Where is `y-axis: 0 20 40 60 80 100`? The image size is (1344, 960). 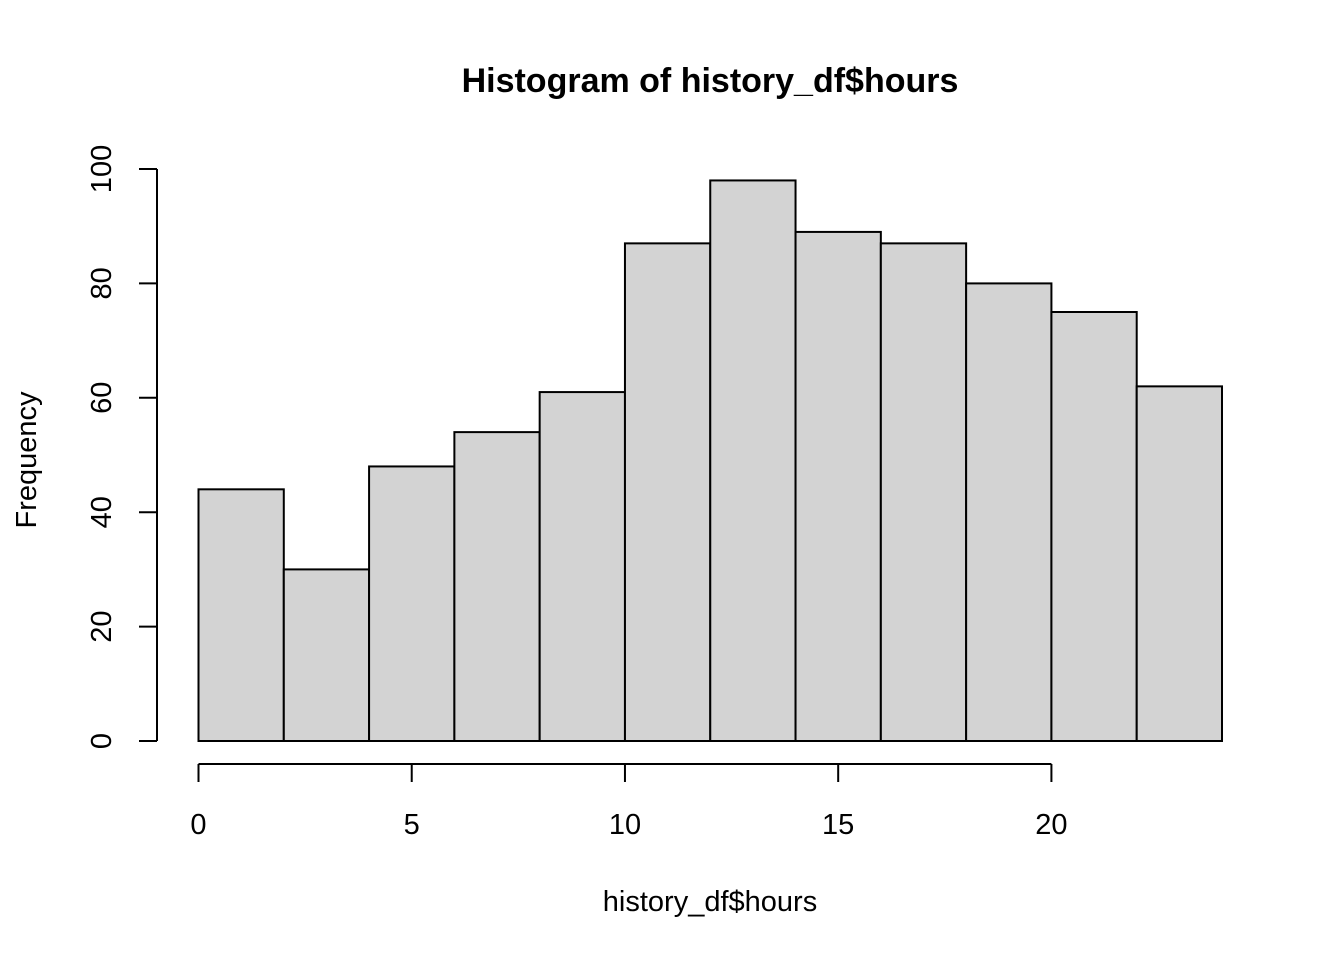 y-axis: 0 20 40 60 80 100 is located at coordinates (122, 447).